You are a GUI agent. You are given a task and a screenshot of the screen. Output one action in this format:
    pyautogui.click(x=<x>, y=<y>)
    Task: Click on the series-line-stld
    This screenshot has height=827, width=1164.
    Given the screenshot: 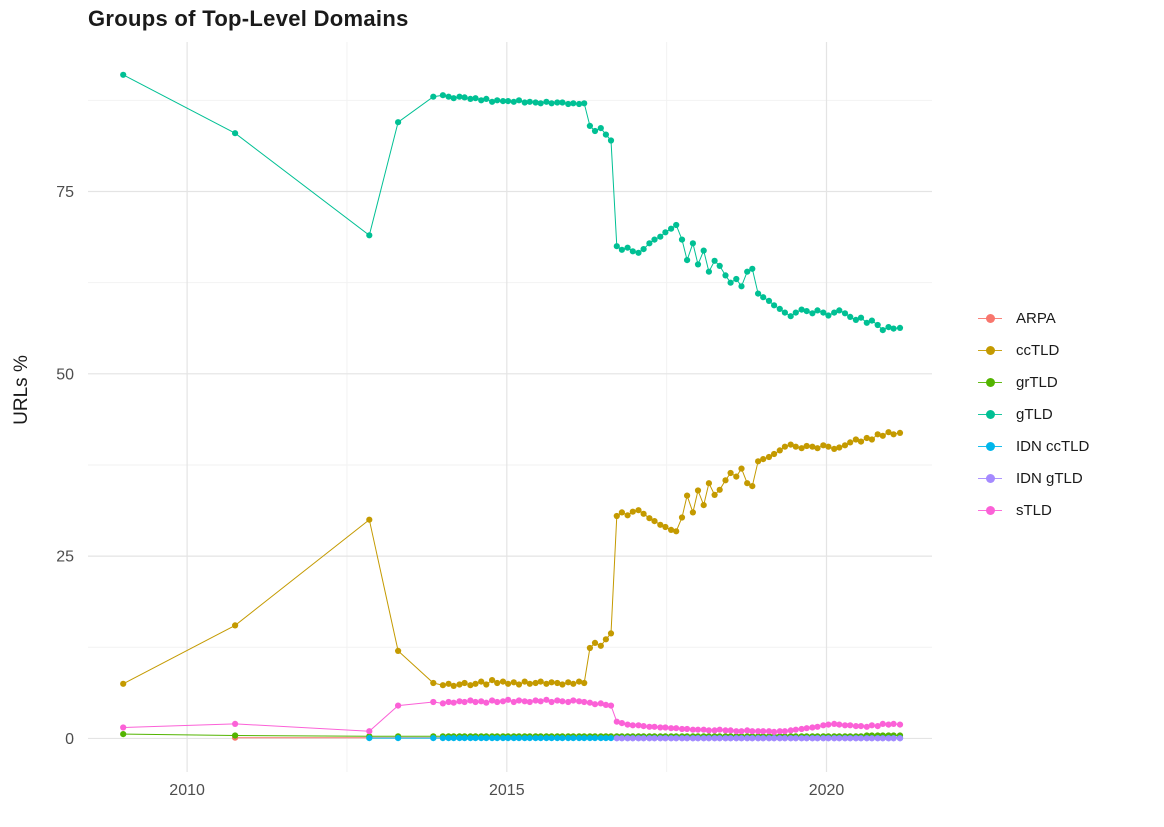 What is the action you would take?
    pyautogui.click(x=512, y=716)
    